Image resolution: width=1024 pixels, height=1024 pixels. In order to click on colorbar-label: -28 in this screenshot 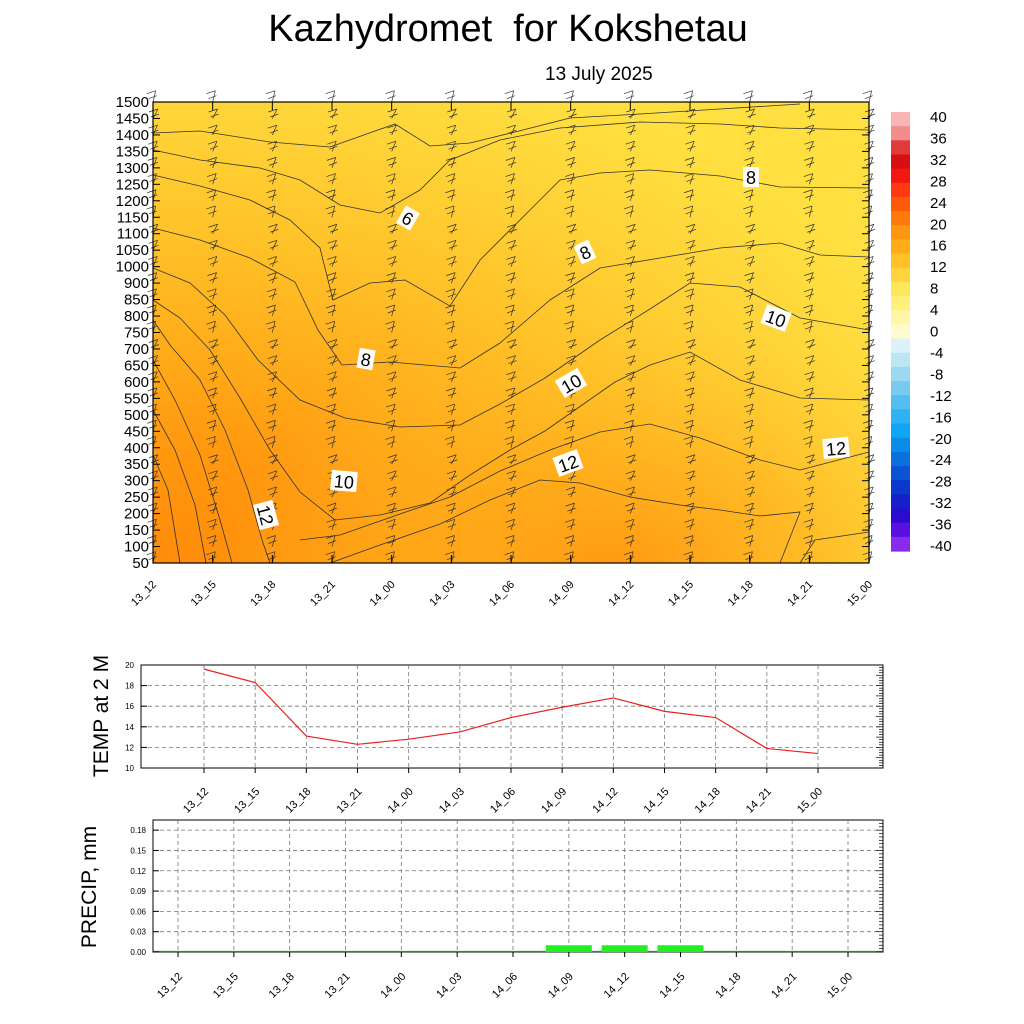, I will do `click(941, 482)`.